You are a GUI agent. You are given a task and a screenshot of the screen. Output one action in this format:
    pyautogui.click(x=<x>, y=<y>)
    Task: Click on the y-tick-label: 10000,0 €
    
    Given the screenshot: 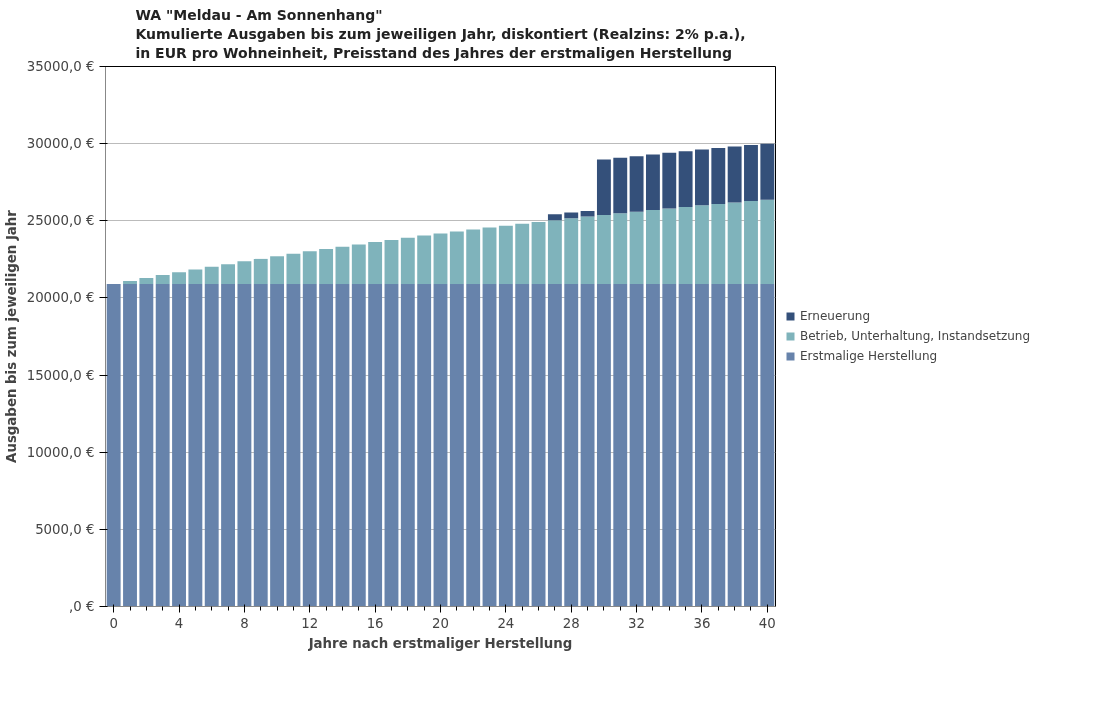 What is the action you would take?
    pyautogui.click(x=60, y=452)
    